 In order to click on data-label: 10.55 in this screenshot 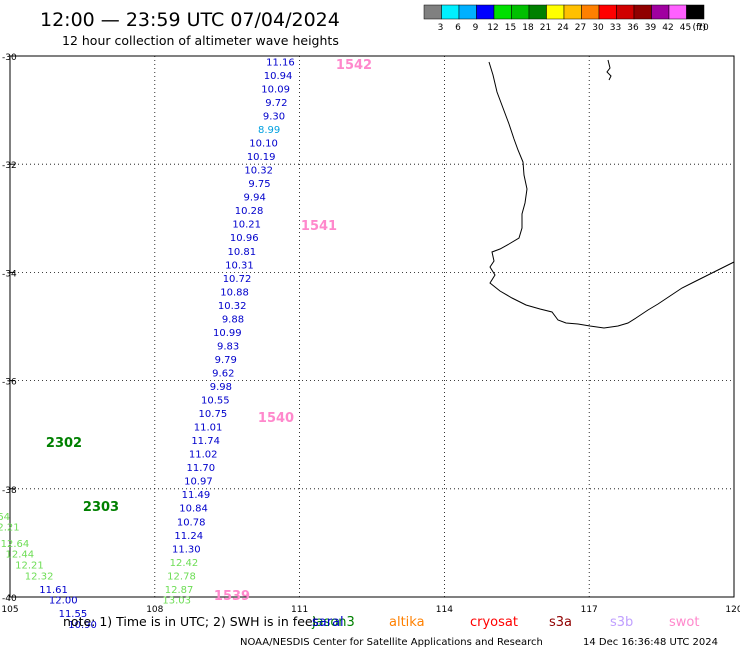, I will do `click(215, 401)`.